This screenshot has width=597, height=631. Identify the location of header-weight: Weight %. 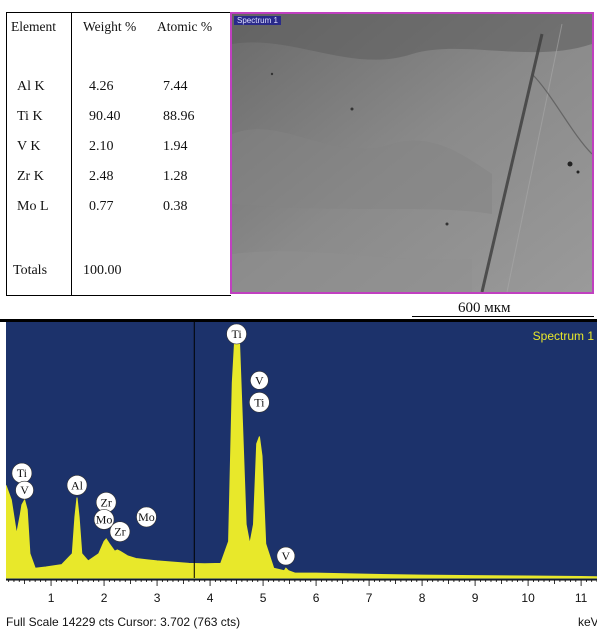
(110, 26).